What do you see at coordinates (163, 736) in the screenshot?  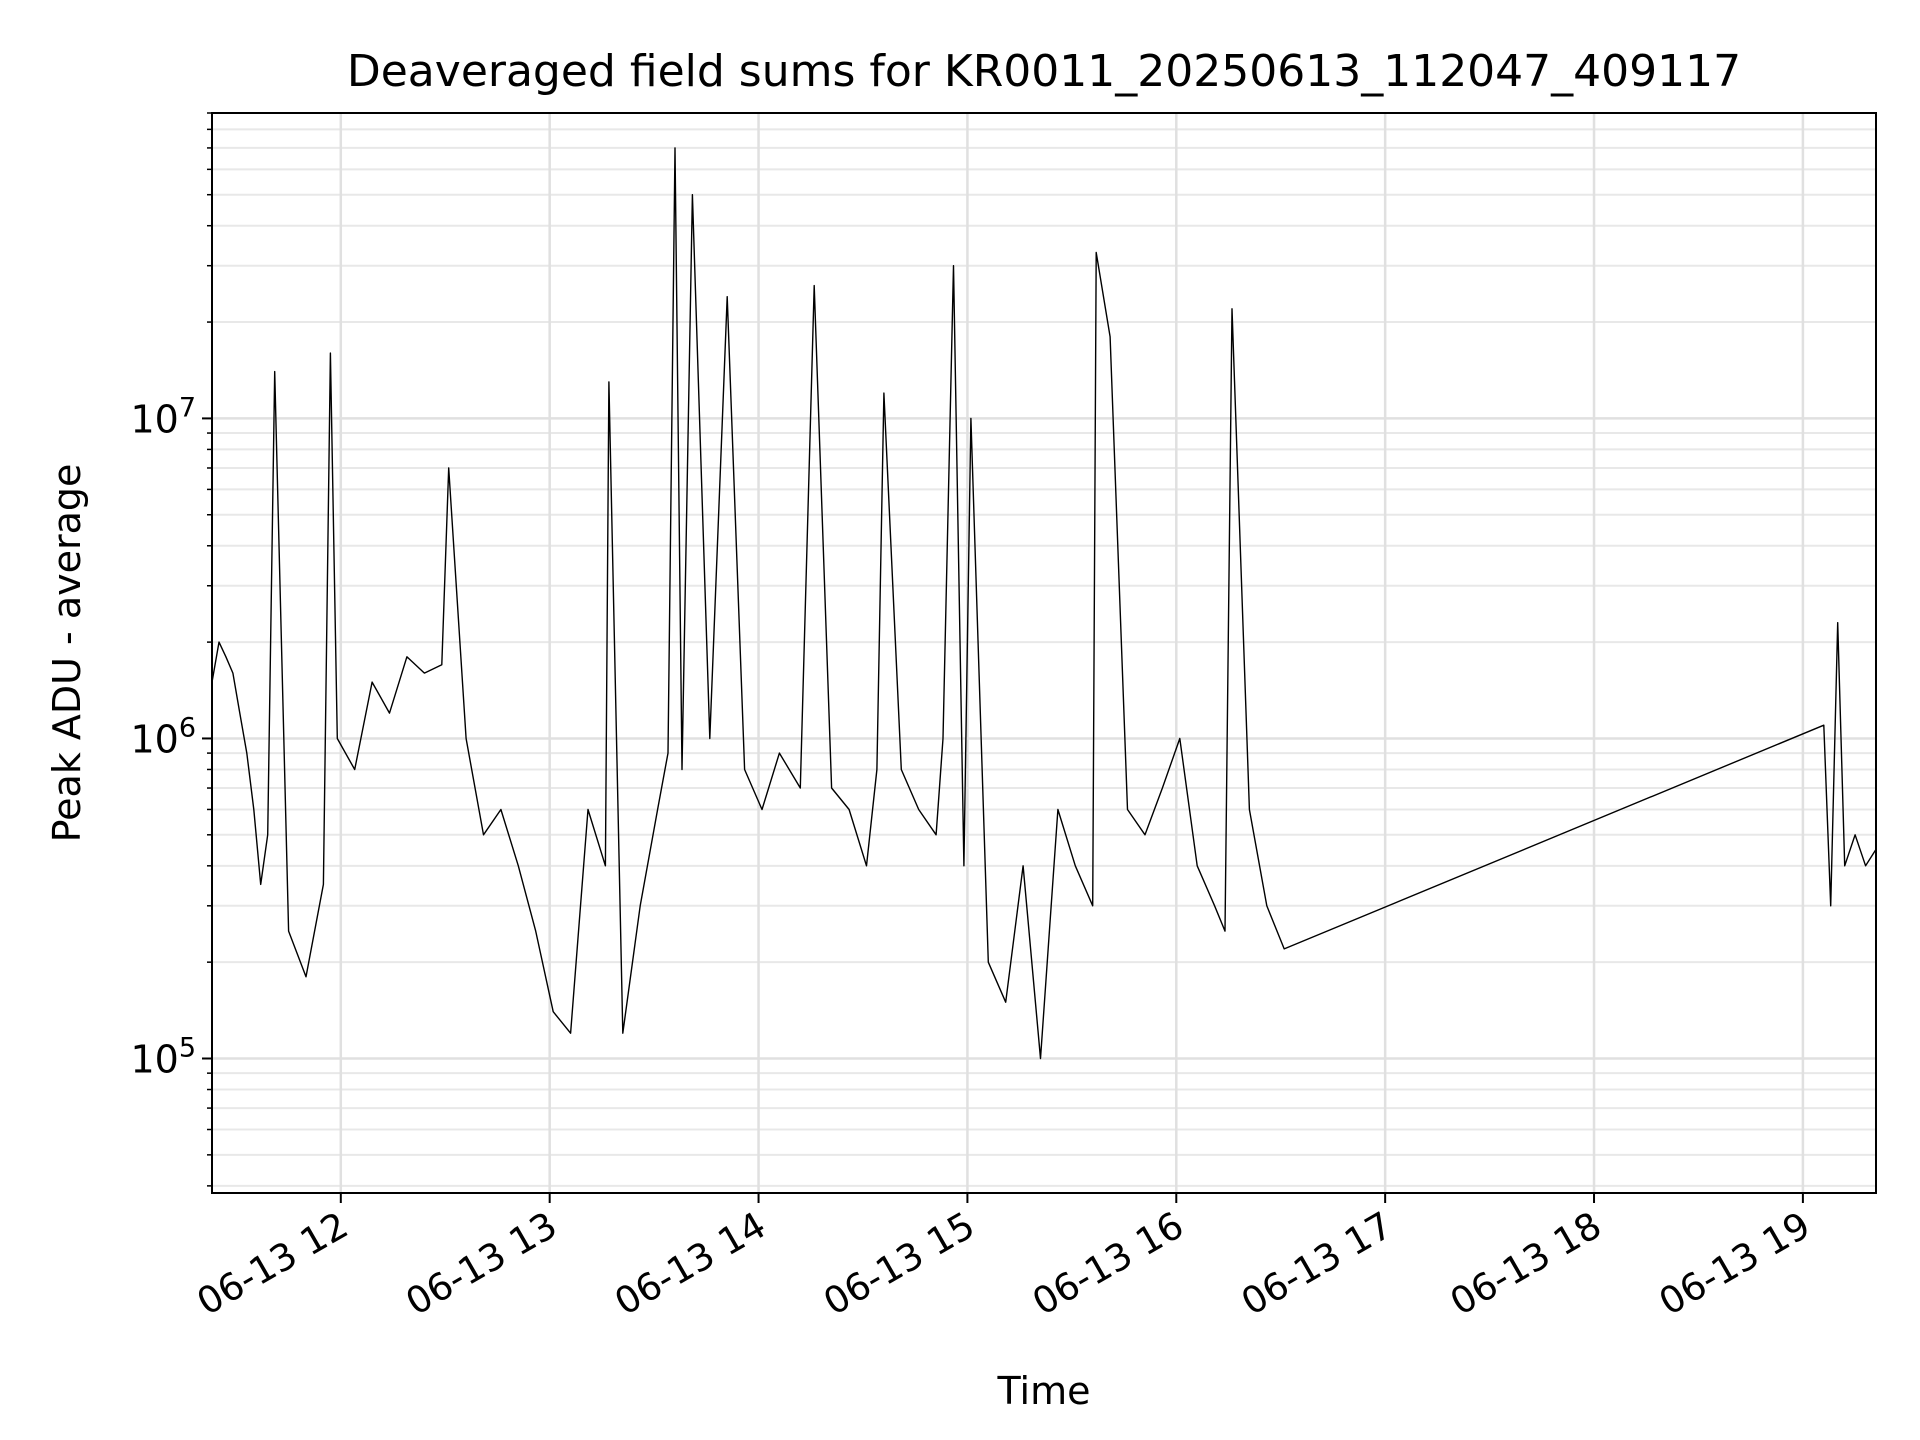 I see `y-tick-label: 106` at bounding box center [163, 736].